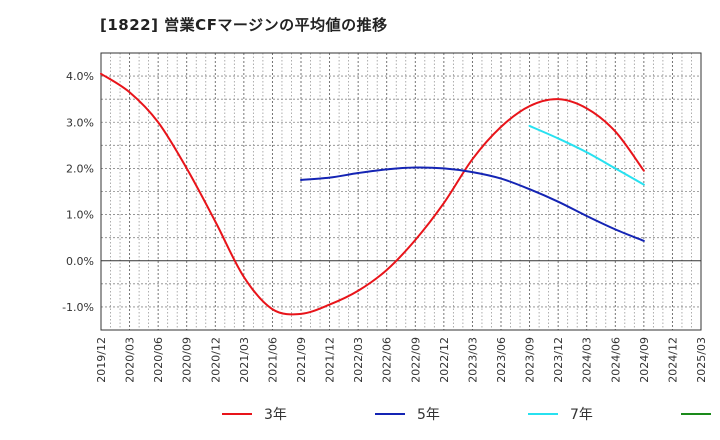 The image size is (720, 440). Describe the element at coordinates (244, 25) in the screenshot. I see `chart-title: [1822] 営業CFマージンの平均値の推移` at that location.